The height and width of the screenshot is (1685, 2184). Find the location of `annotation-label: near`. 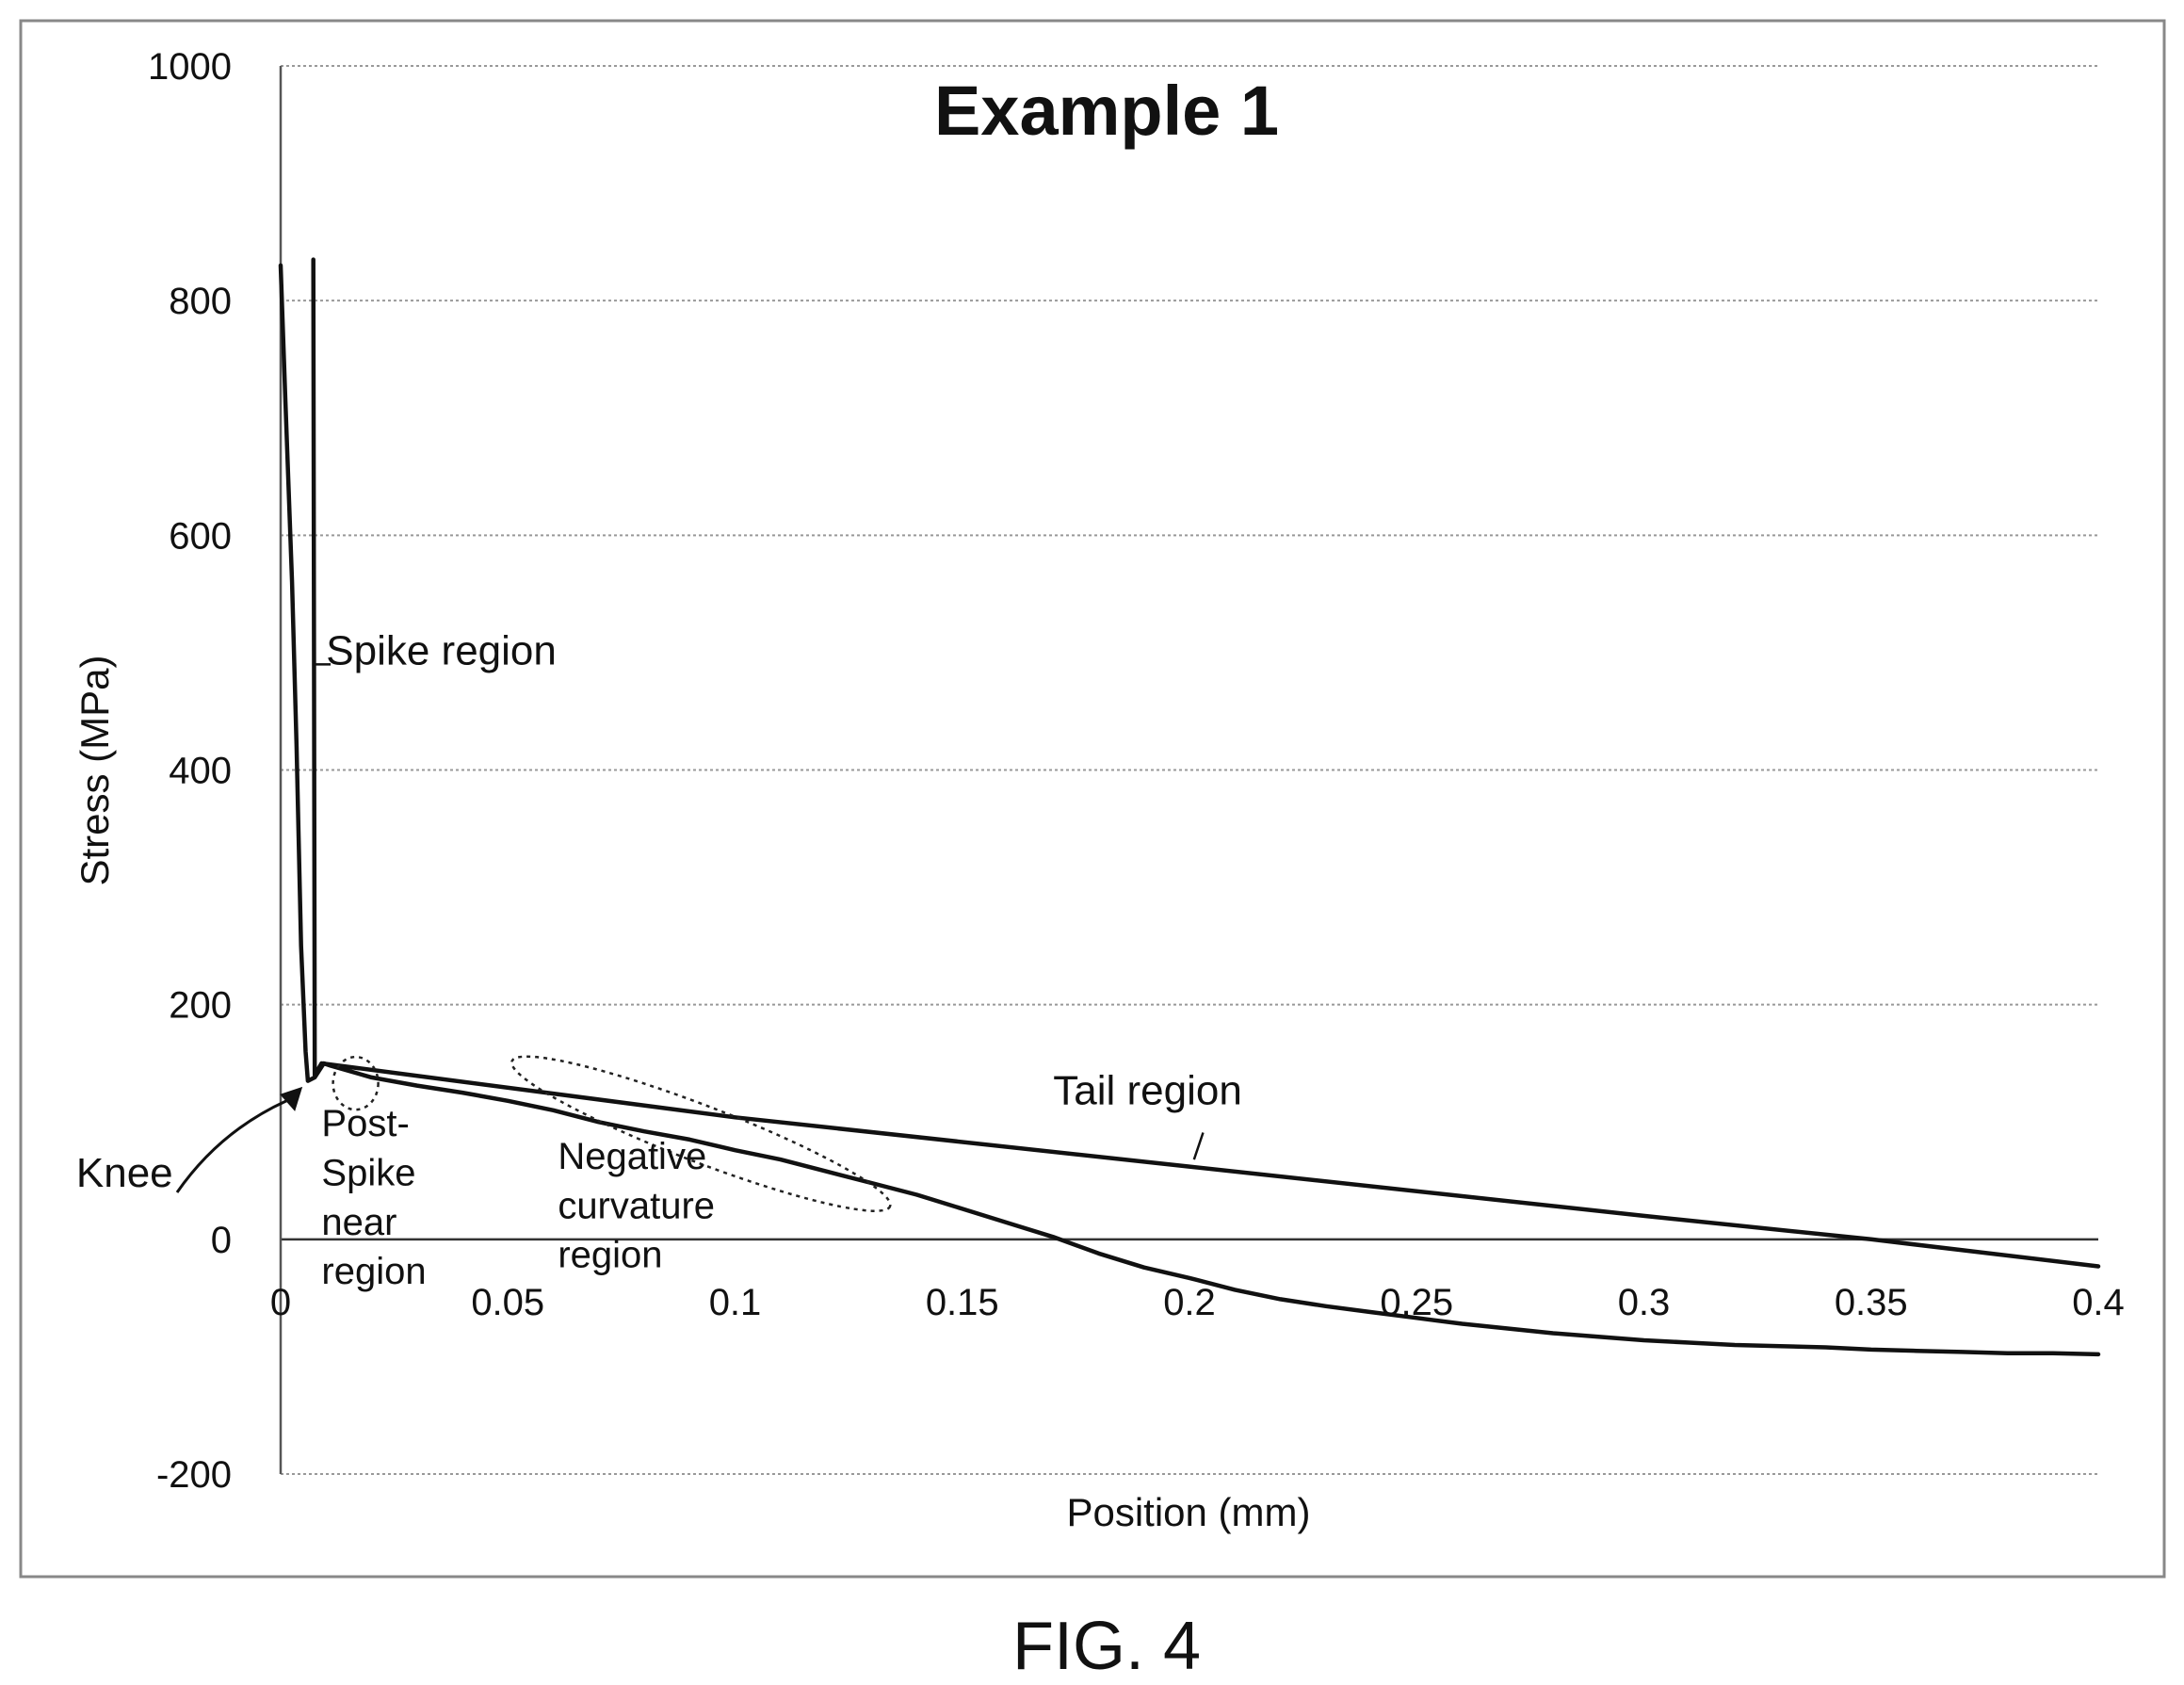

annotation-label: near is located at coordinates (358, 1222).